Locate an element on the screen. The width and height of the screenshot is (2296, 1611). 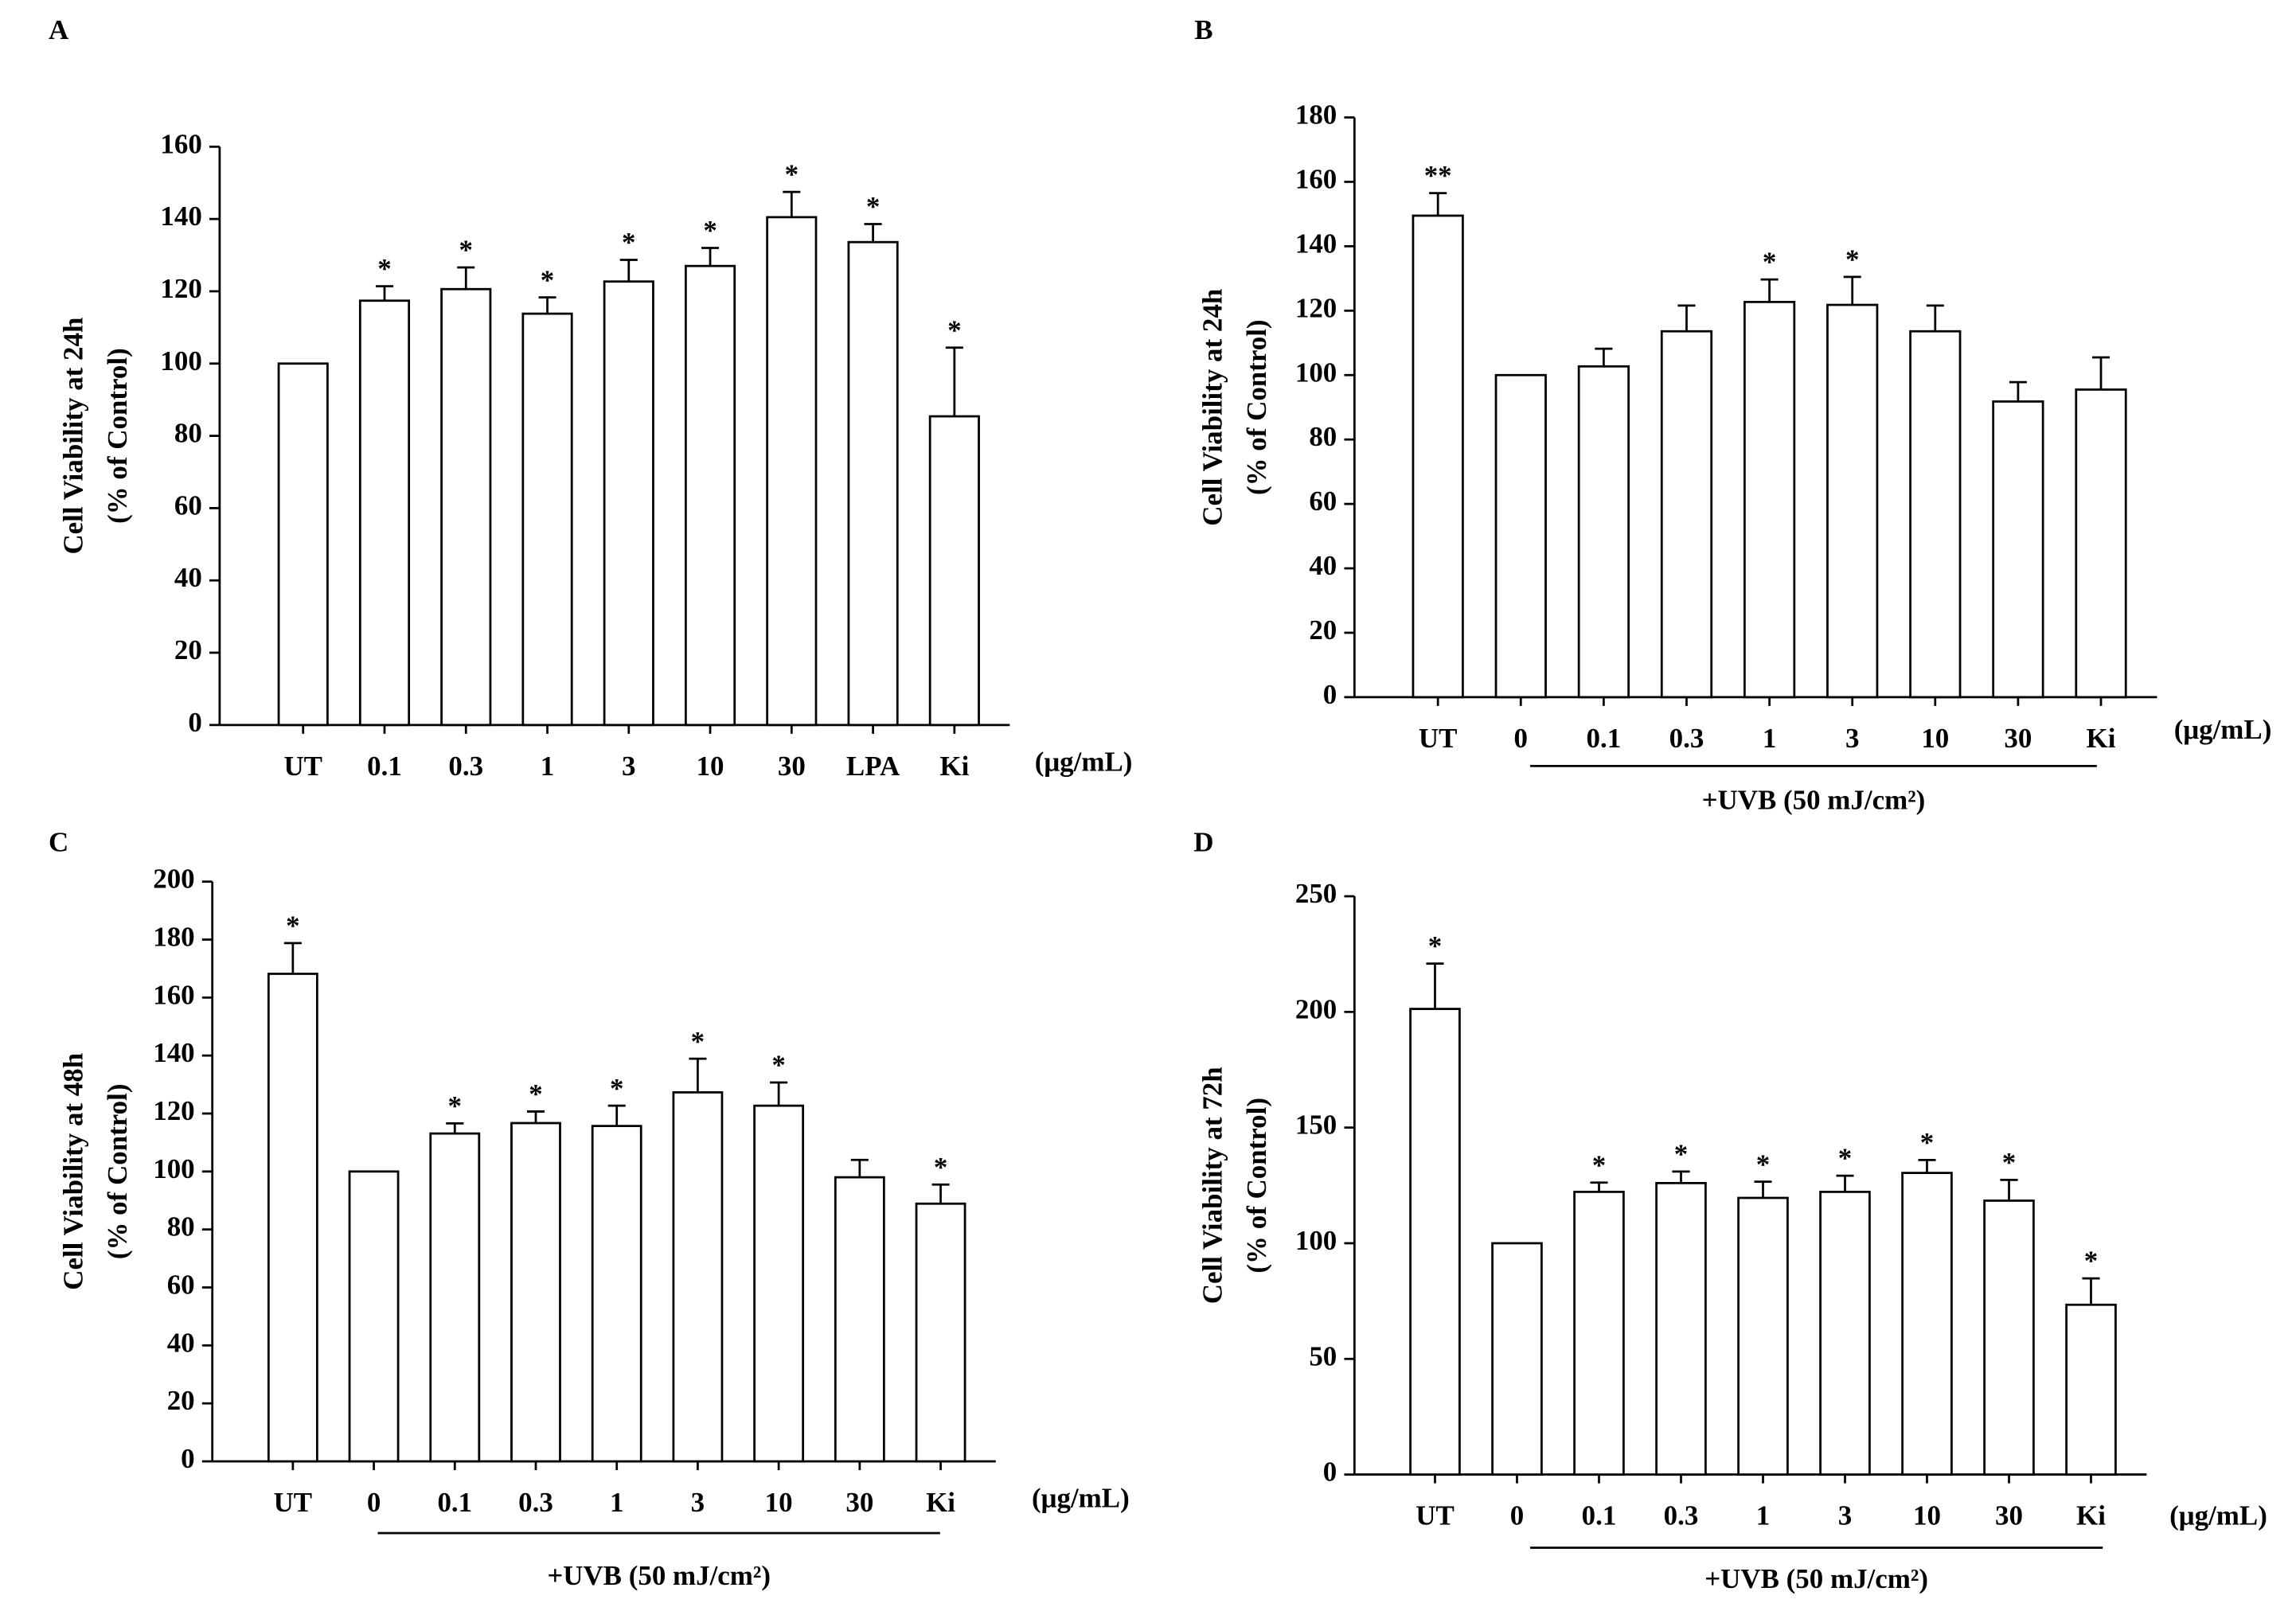
panel-label: D is located at coordinates (1203, 842).